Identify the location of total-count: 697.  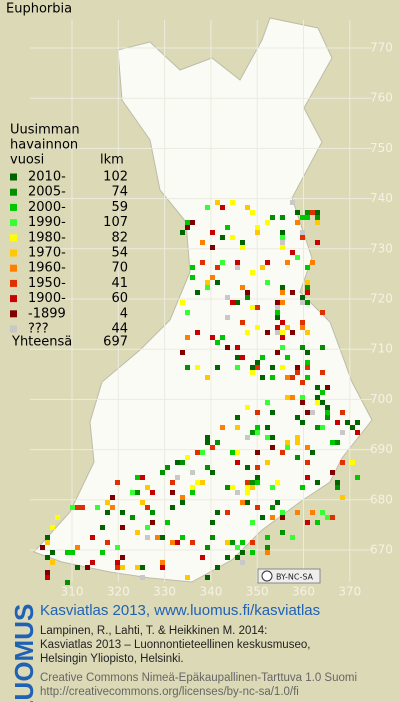
(115, 342).